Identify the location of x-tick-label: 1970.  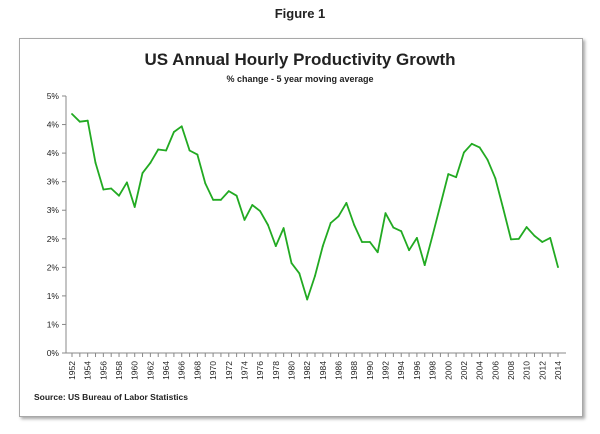
(213, 370).